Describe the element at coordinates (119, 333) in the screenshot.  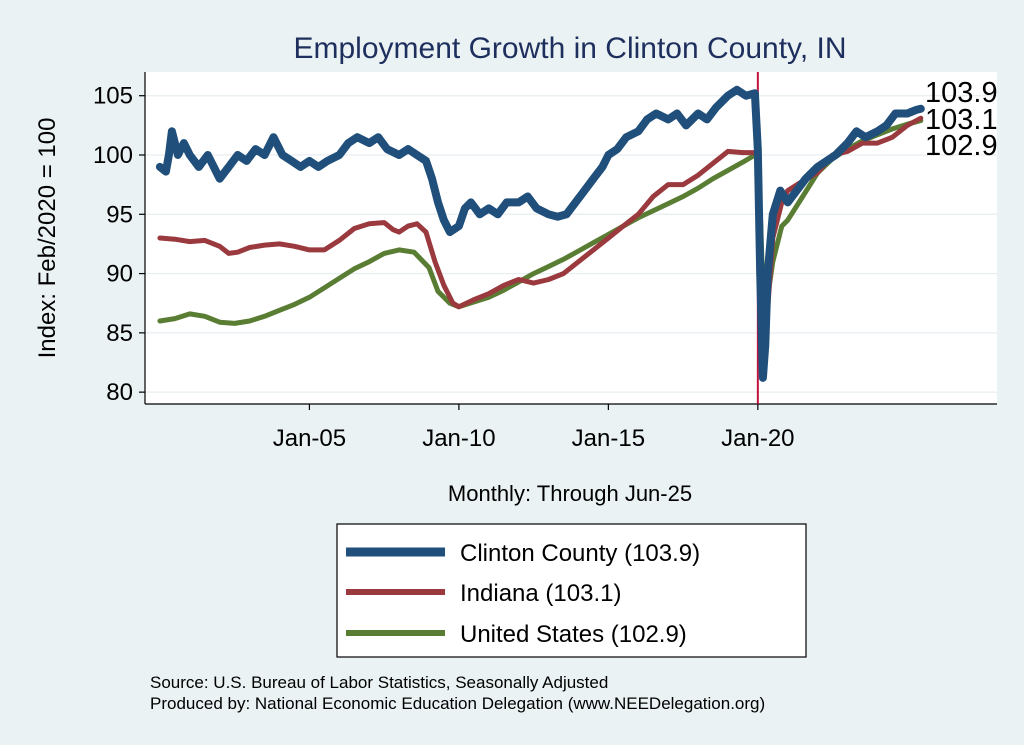
I see `y-tick-label: 85` at that location.